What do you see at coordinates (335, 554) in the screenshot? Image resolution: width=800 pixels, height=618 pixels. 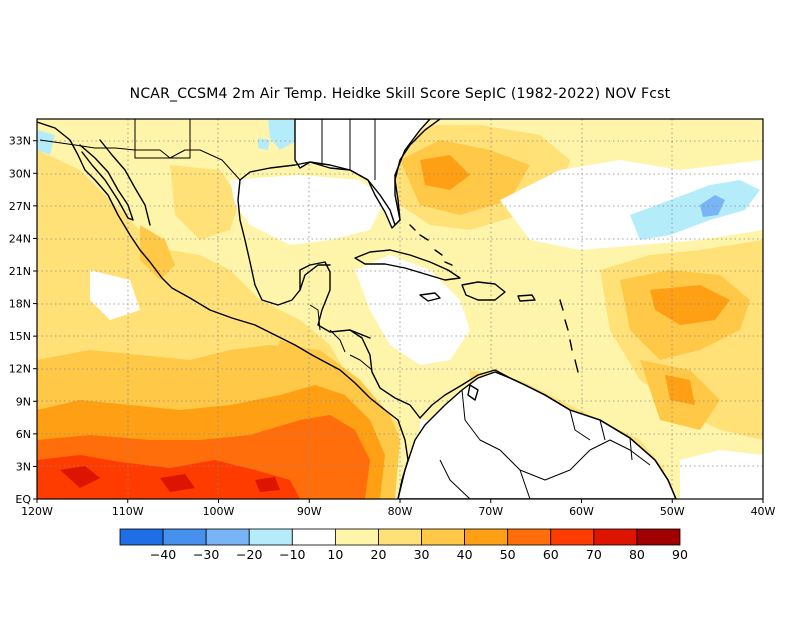 I see `colorbar-label: 10` at bounding box center [335, 554].